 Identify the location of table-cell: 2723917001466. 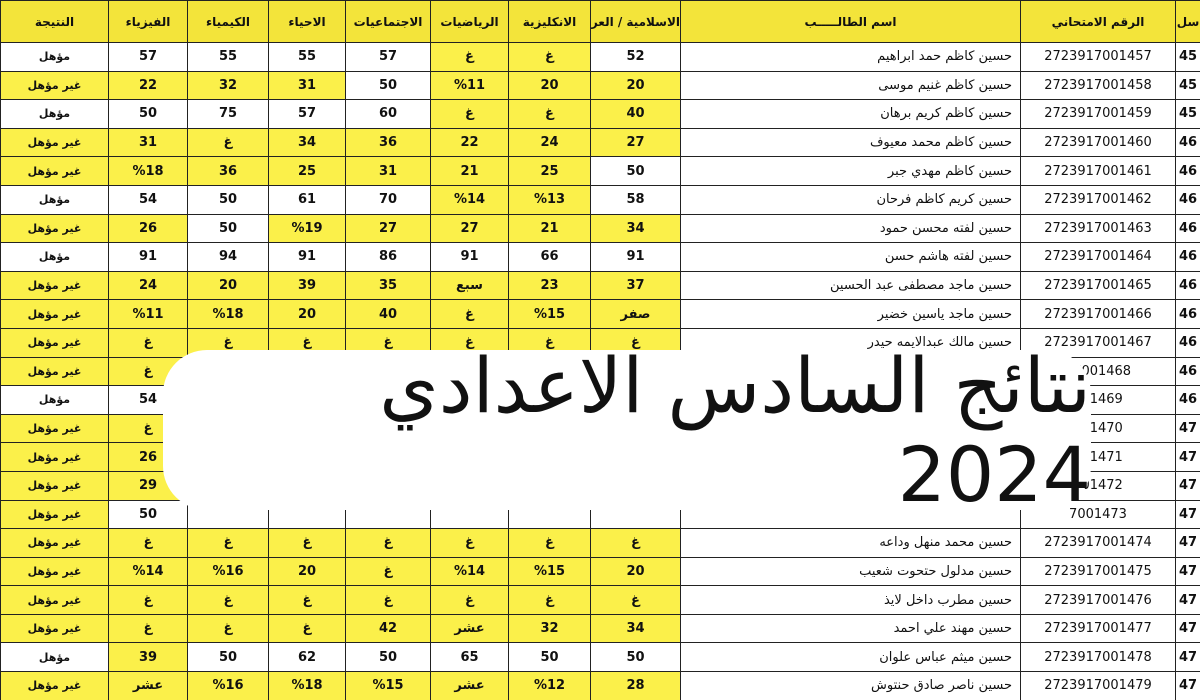
(1098, 314).